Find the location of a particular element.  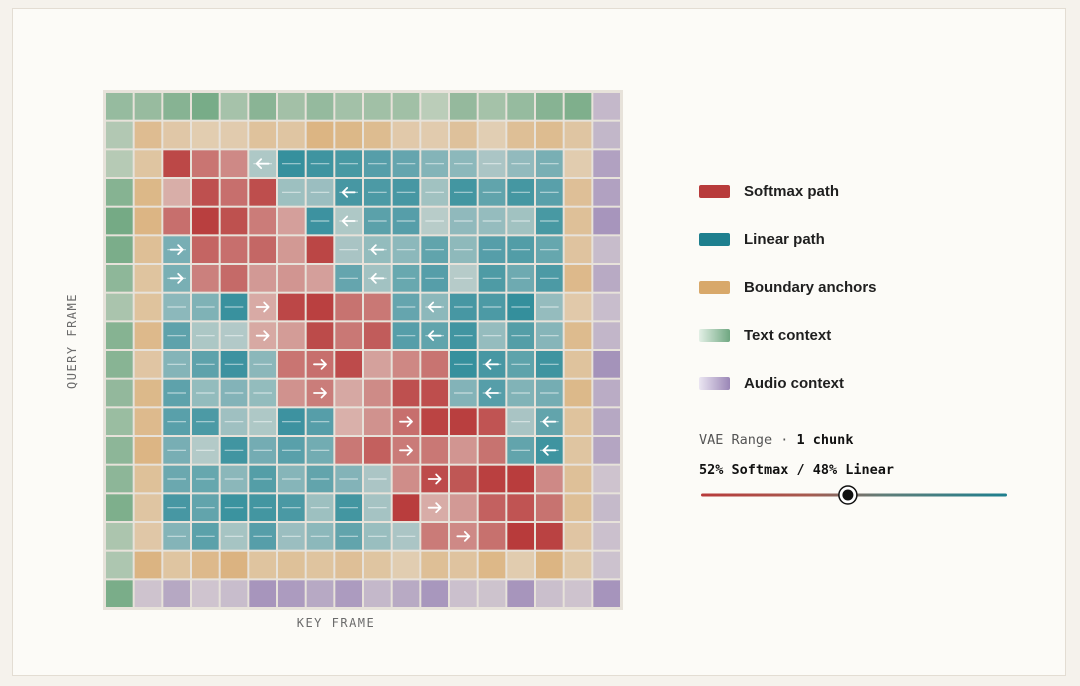

legend-label: Audio context is located at coordinates (794, 383).